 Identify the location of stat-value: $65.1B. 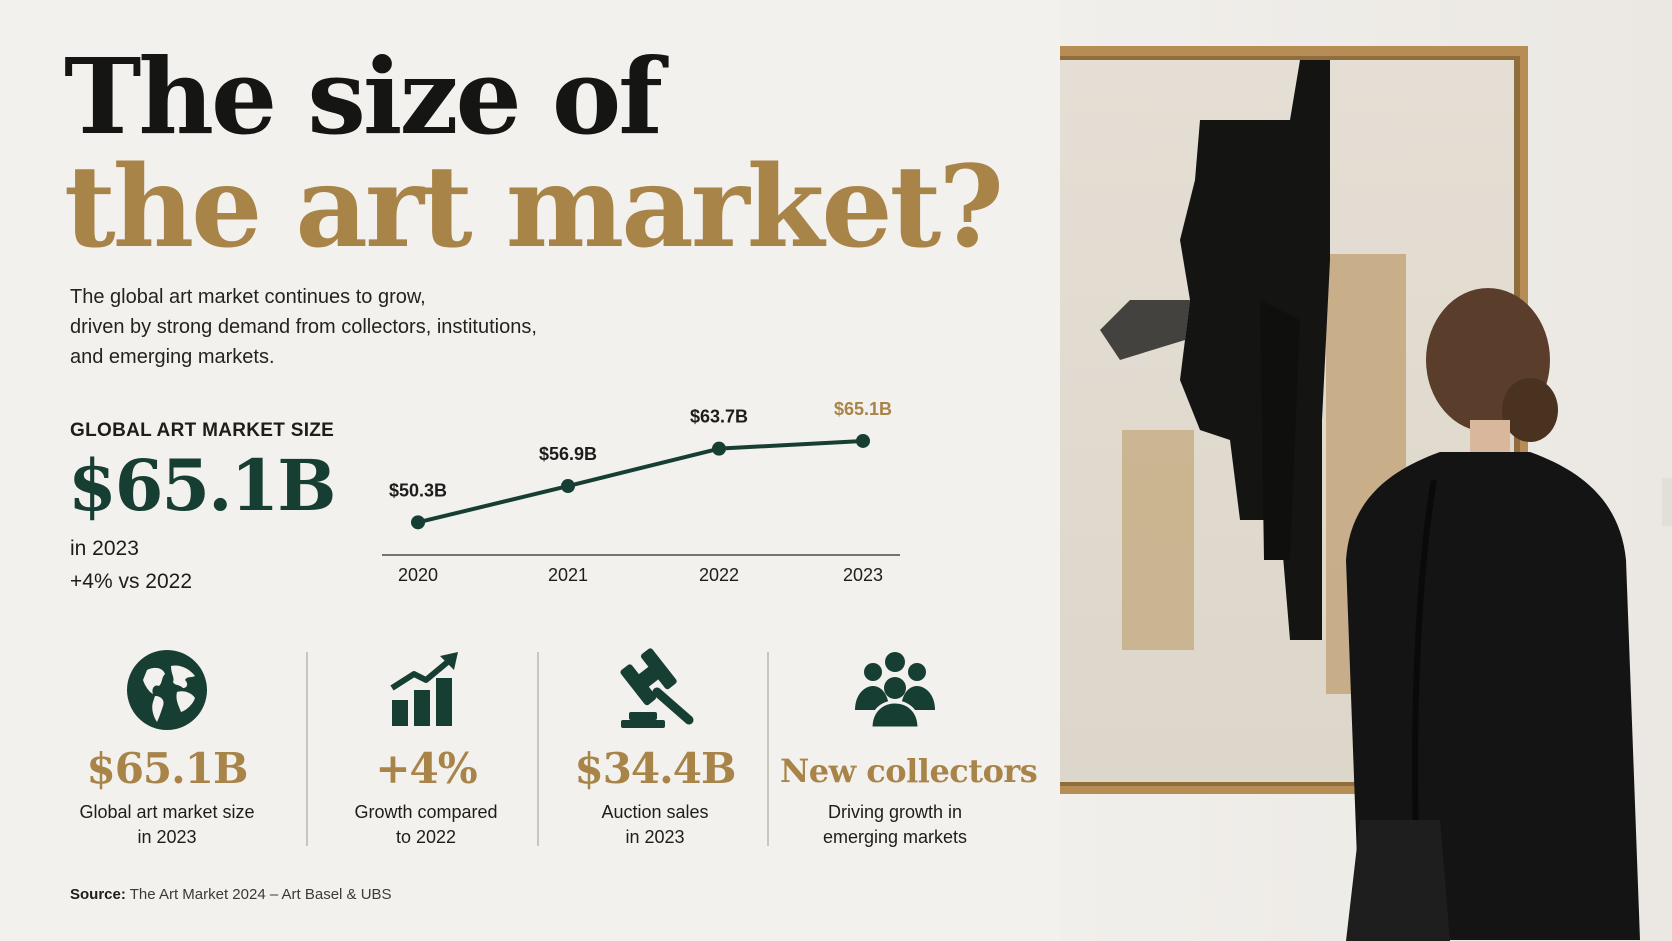
(167, 768).